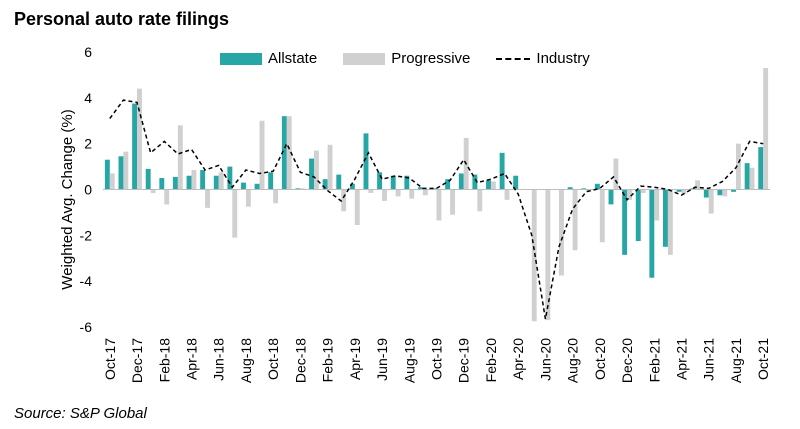  Describe the element at coordinates (600, 359) in the screenshot. I see `x-tick-label: Oct-20` at that location.